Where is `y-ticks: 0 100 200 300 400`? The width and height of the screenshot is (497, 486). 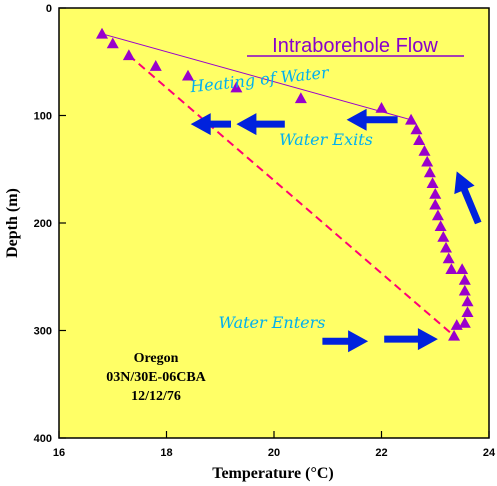
y-ticks: 0 100 200 300 400 is located at coordinates (50, 224).